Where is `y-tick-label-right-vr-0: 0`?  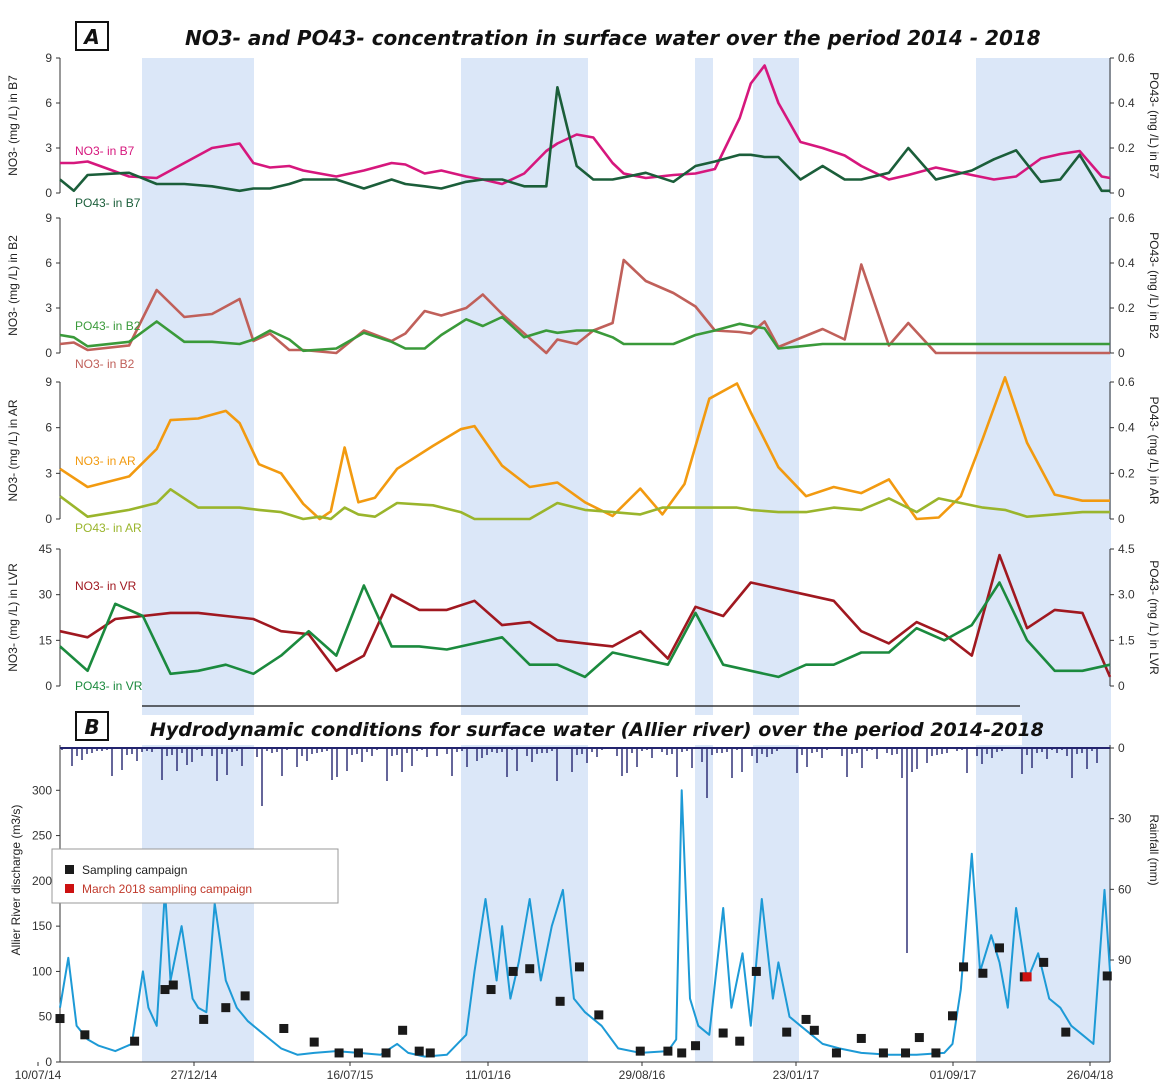
y-tick-label-right-vr-0: 0 is located at coordinates (1121, 686).